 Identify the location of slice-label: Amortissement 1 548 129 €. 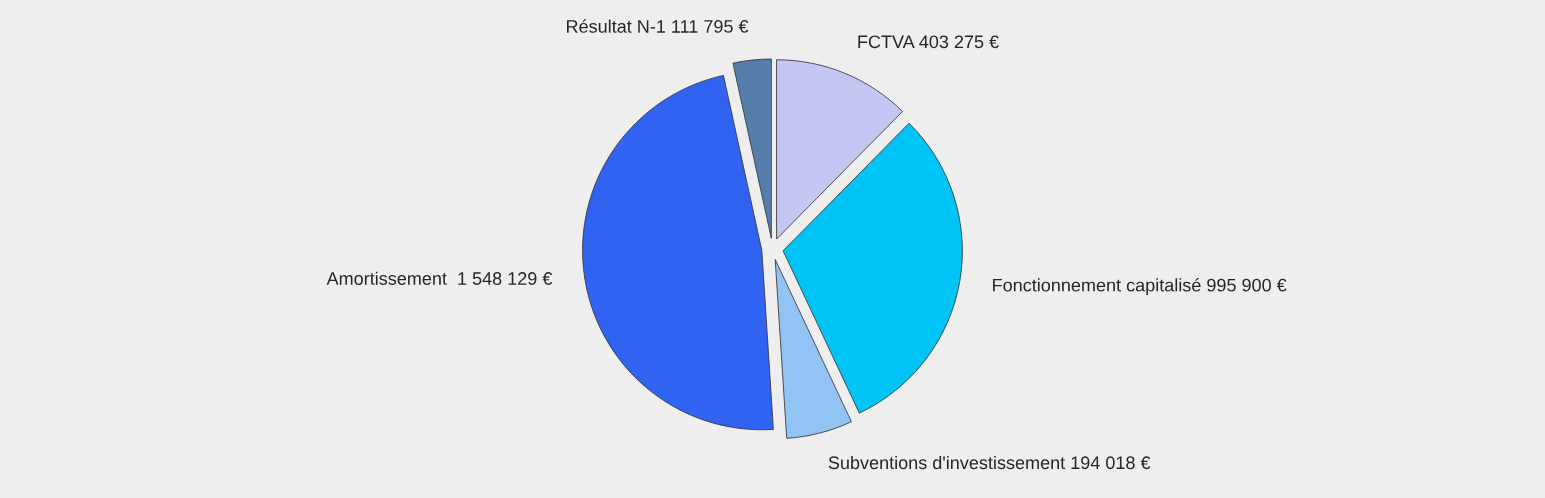
(439, 278).